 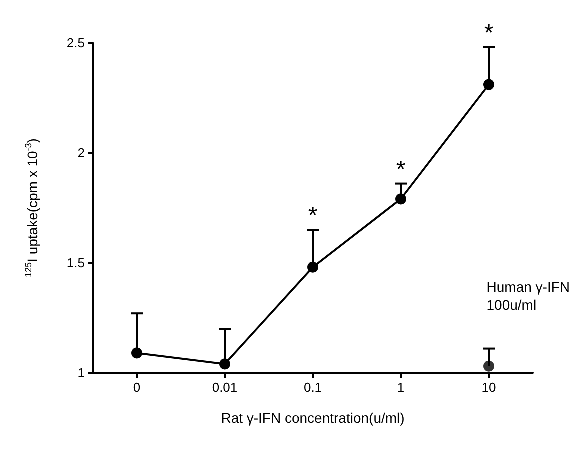 What do you see at coordinates (528, 296) in the screenshot?
I see `annotation: Human γ-IFN 100u/ml` at bounding box center [528, 296].